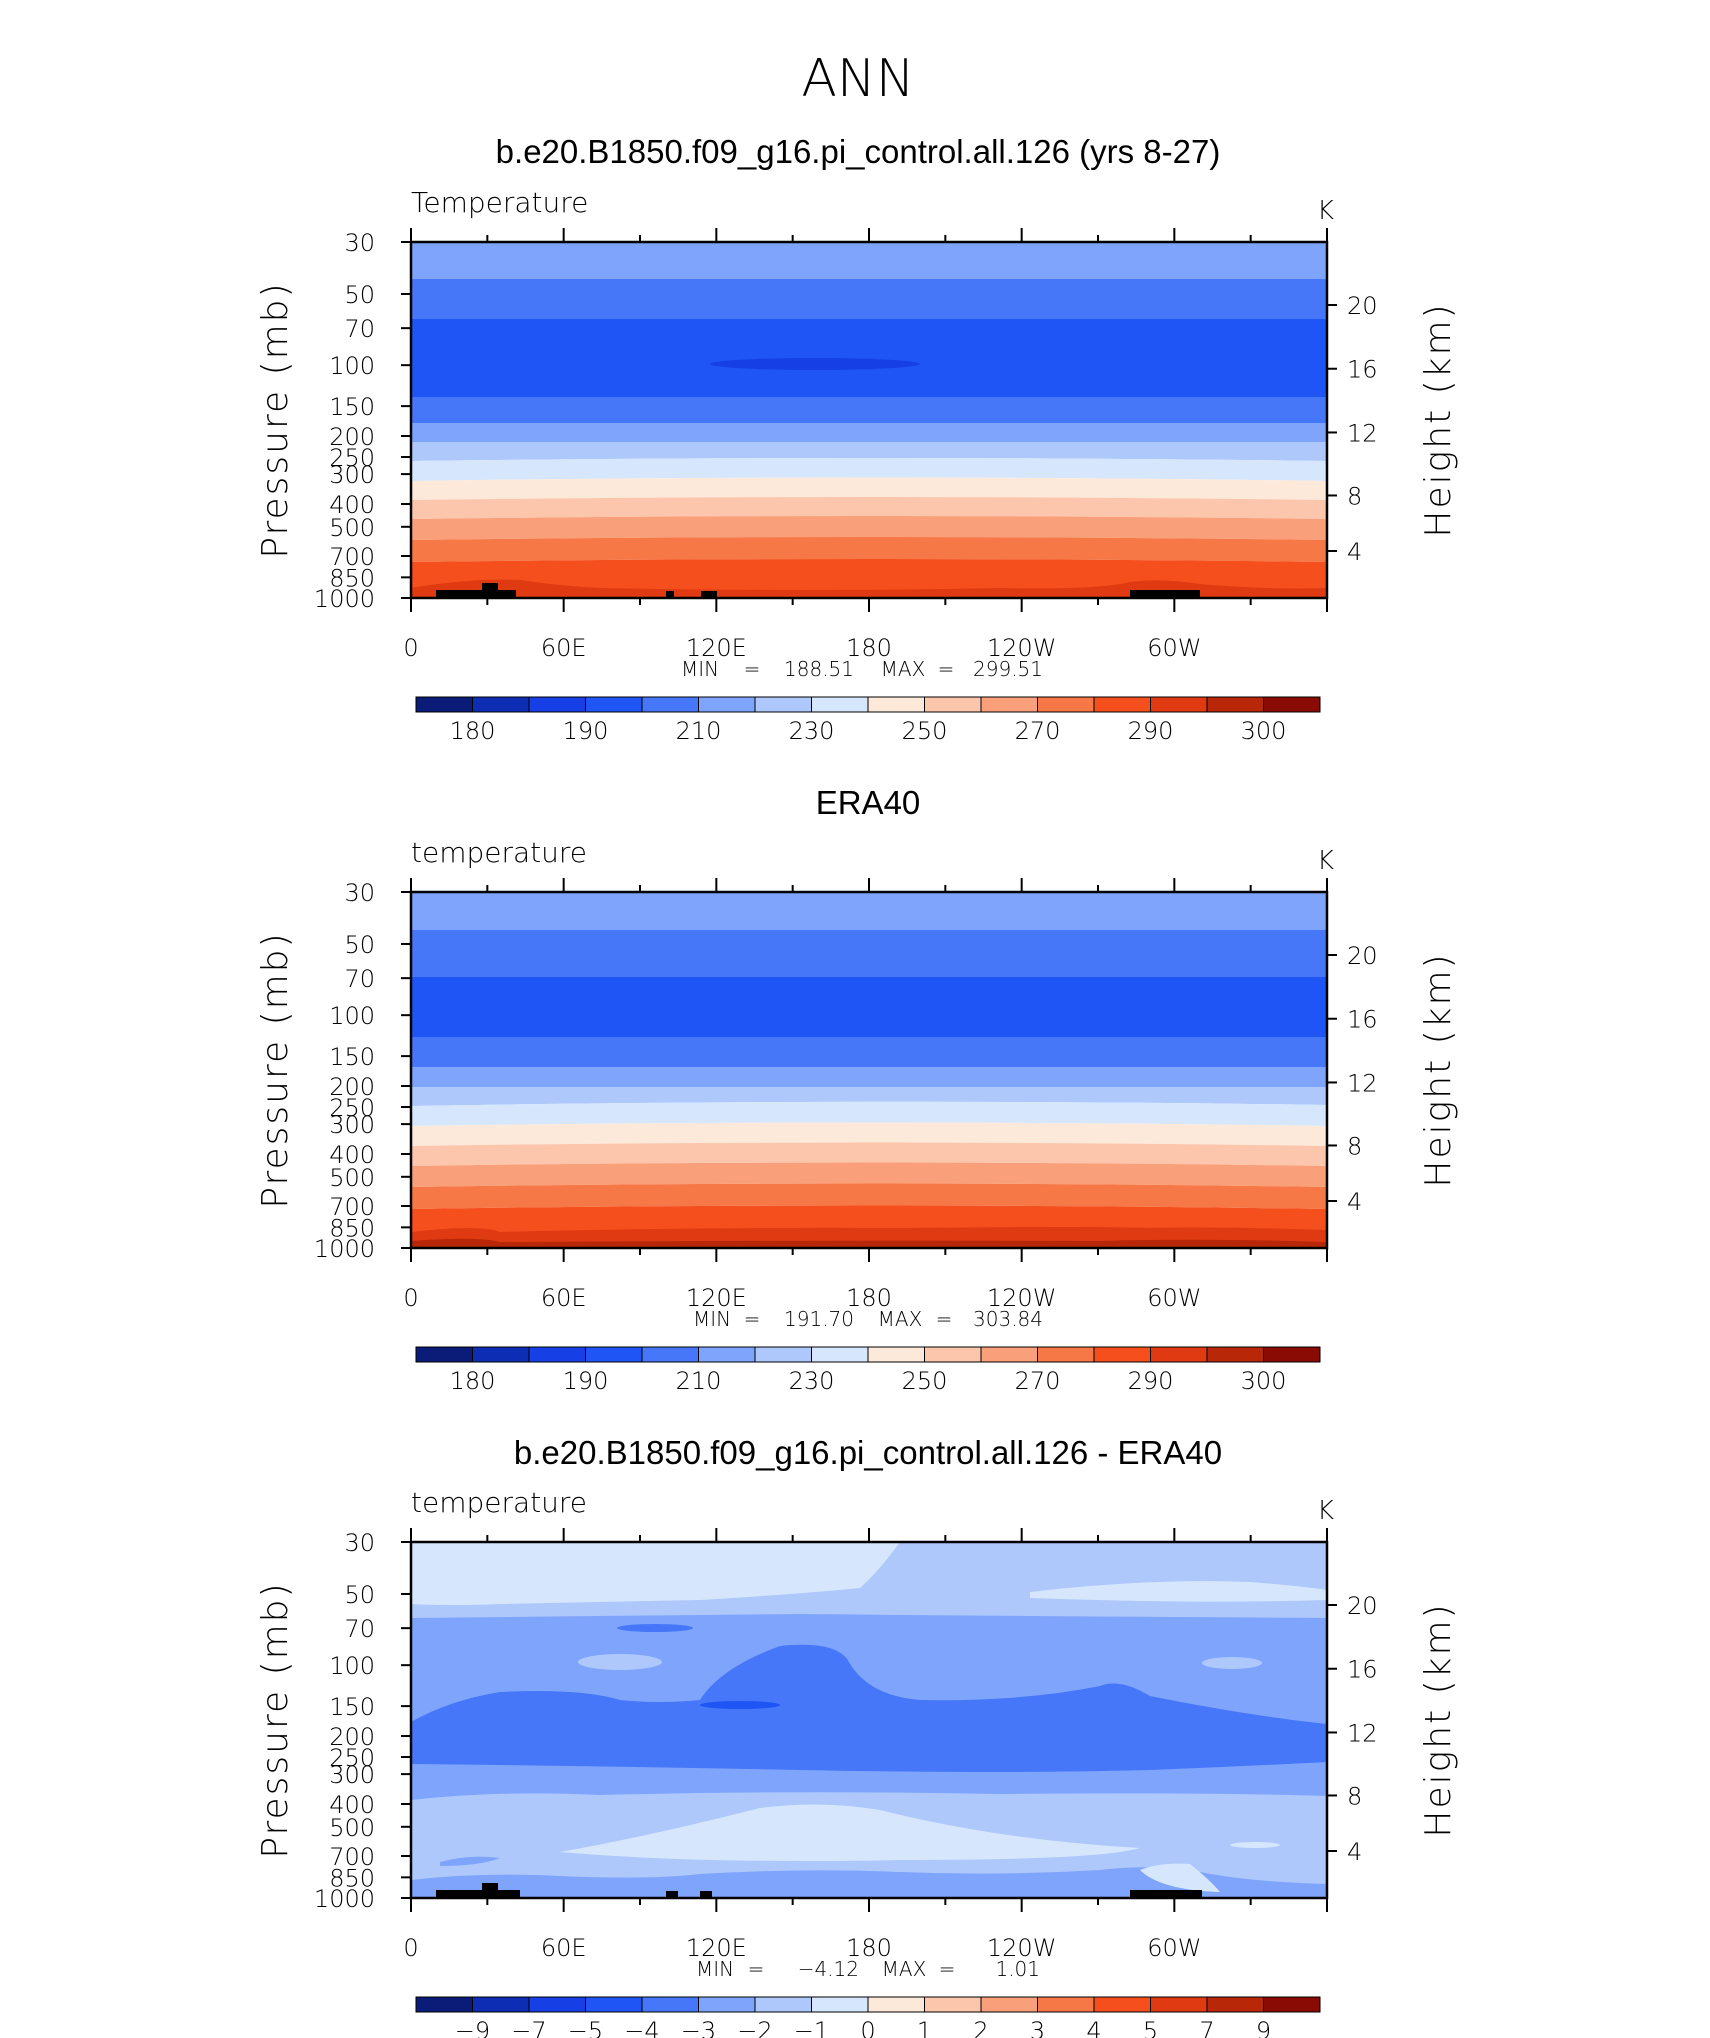 Image resolution: width=1710 pixels, height=2038 pixels. Describe the element at coordinates (1017, 1969) in the screenshot. I see `panel-3-max-value: 1.01` at that location.